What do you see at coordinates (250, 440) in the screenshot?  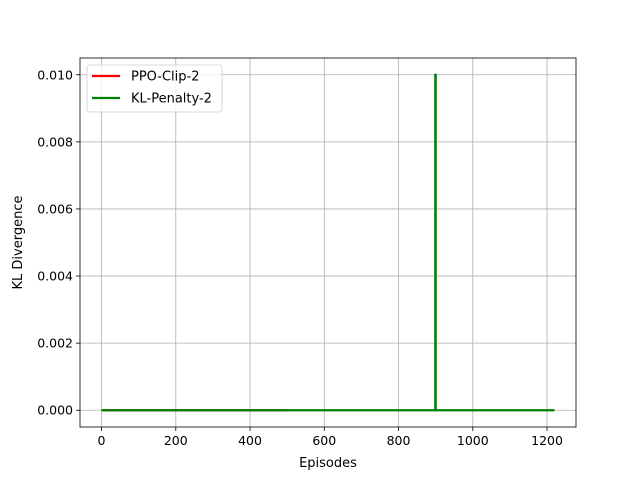 I see `x-tick-label: 400` at bounding box center [250, 440].